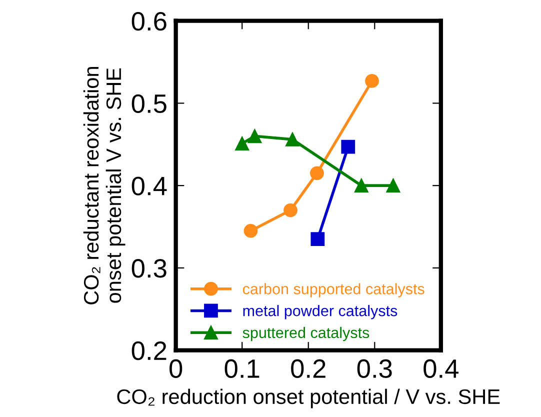 This screenshot has height=417, width=541. What do you see at coordinates (308, 368) in the screenshot?
I see `x-tick-label: 0.2` at bounding box center [308, 368].